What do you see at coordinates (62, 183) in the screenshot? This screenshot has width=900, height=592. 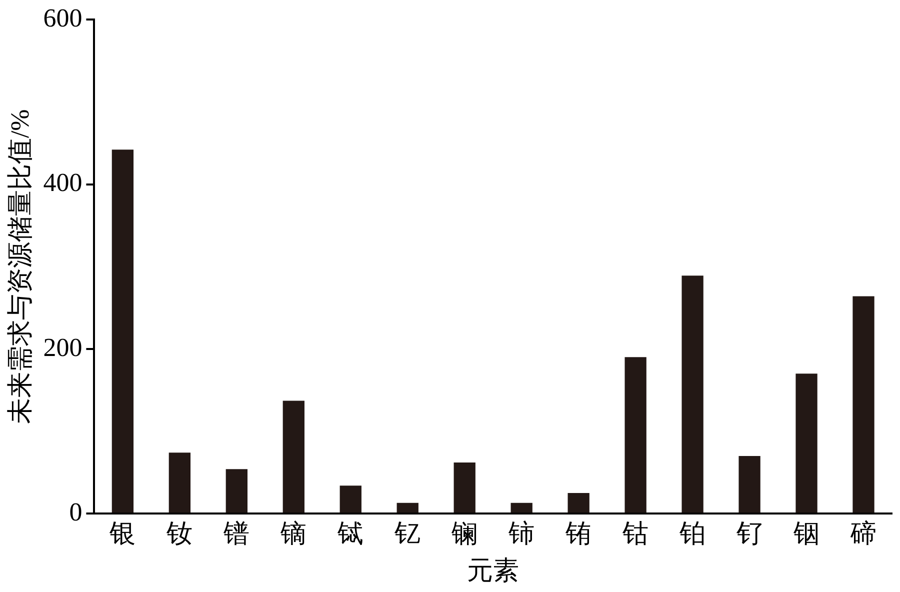 I see `y-tick-label: 400` at bounding box center [62, 183].